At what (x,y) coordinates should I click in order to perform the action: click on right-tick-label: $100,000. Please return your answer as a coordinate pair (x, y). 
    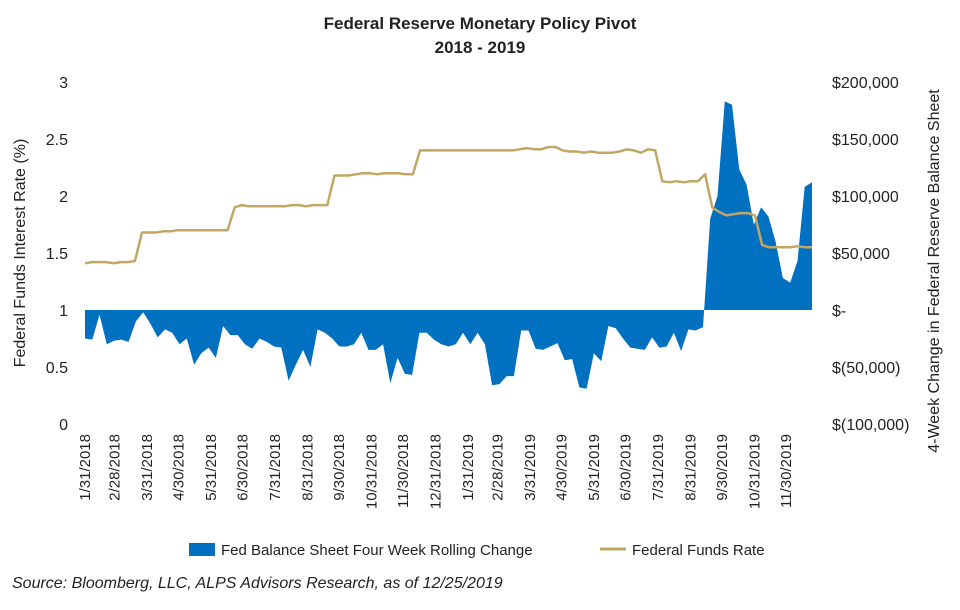
    Looking at the image, I should click on (865, 197).